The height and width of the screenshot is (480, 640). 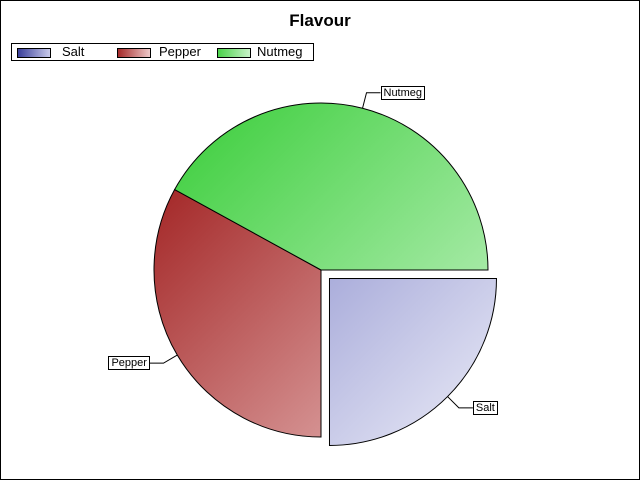 I want to click on pie-slice-pepper, so click(x=237, y=313).